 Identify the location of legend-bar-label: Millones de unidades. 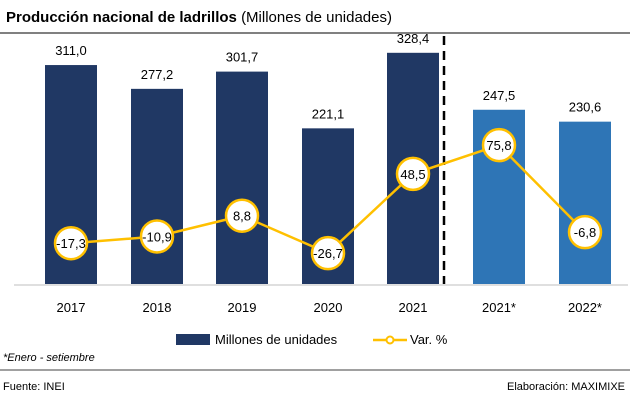
(276, 339).